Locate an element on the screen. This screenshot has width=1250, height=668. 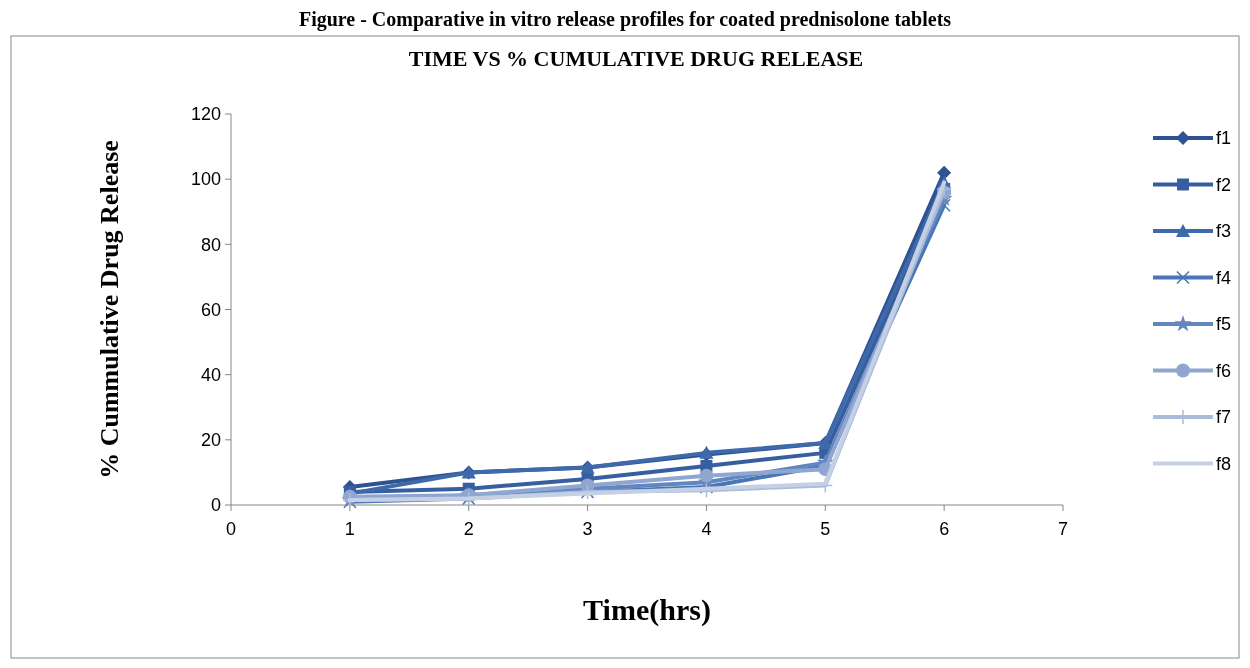
legend-label: f3 is located at coordinates (1224, 231).